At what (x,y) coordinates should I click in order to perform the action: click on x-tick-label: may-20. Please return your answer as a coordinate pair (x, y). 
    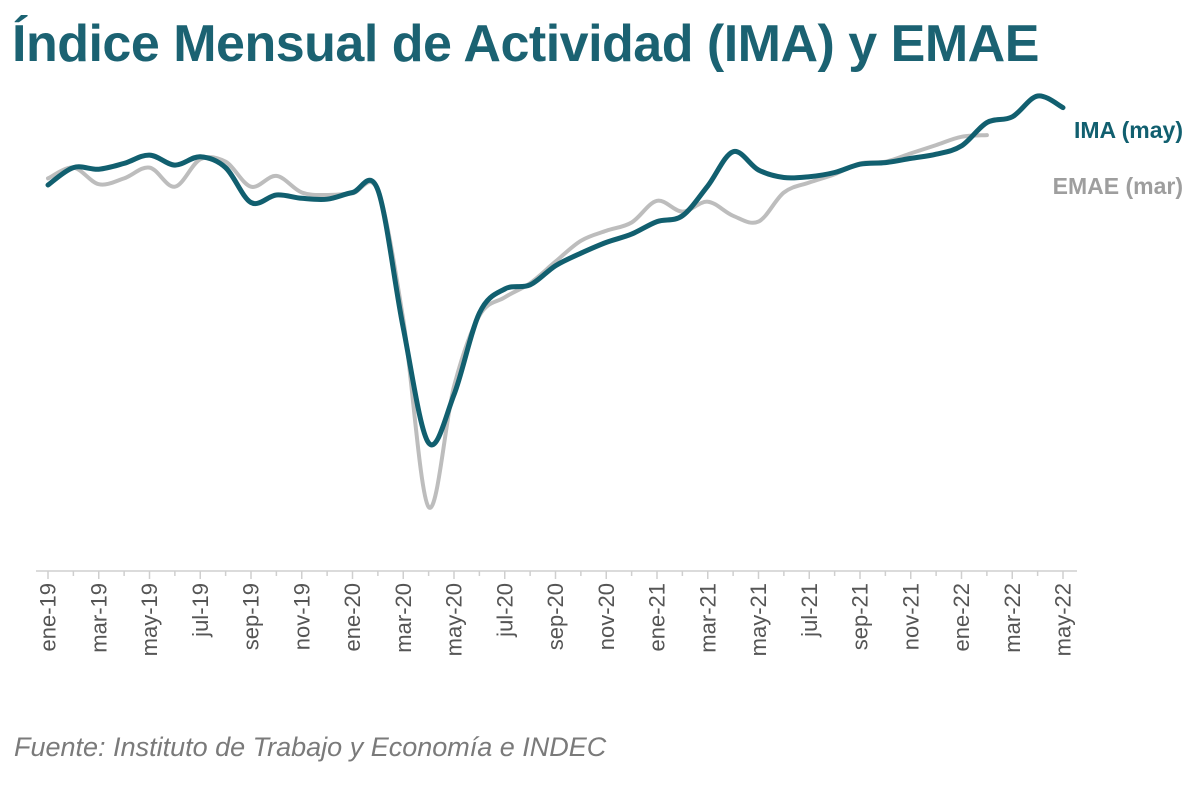
    Looking at the image, I should click on (454, 619).